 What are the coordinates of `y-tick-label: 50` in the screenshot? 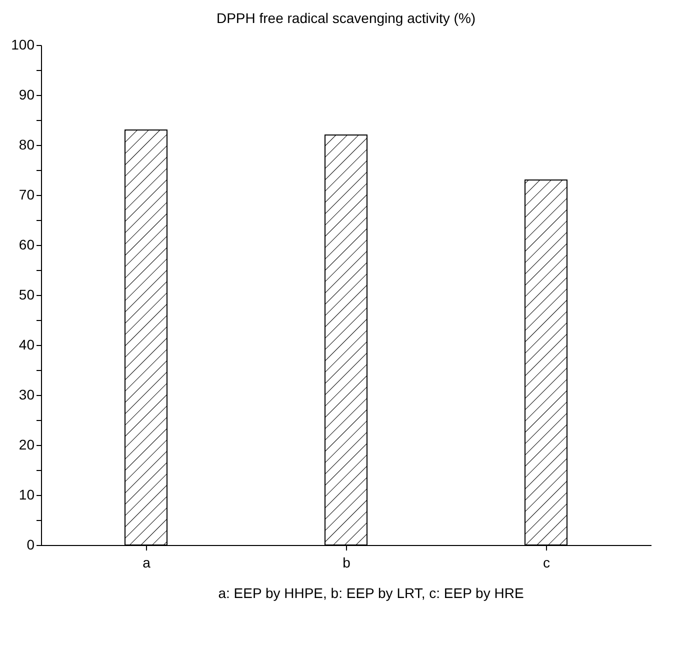 It's located at (26, 294).